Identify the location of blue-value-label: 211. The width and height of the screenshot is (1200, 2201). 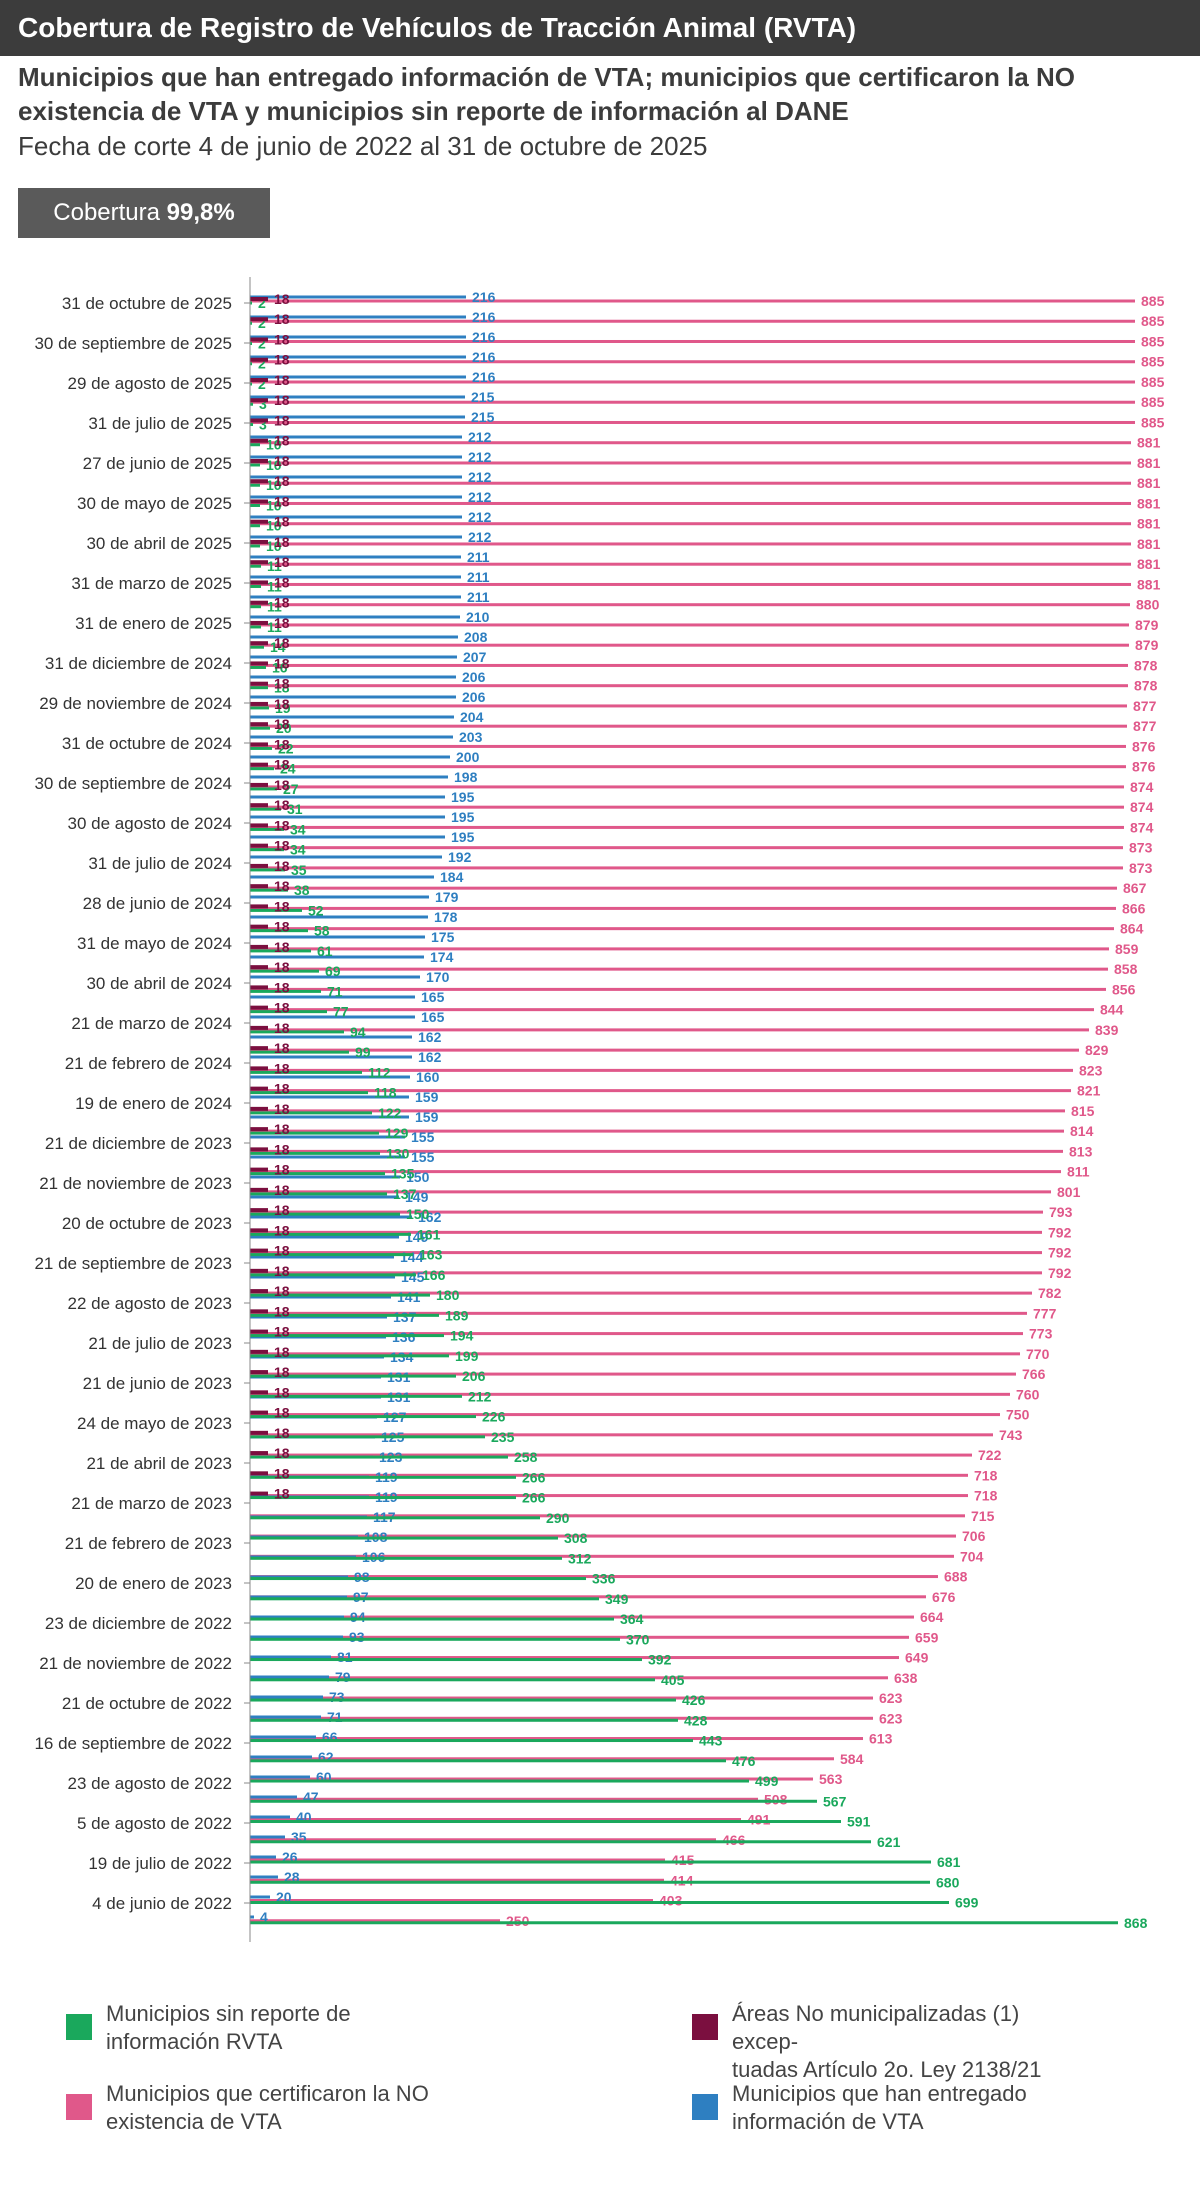
(478, 597).